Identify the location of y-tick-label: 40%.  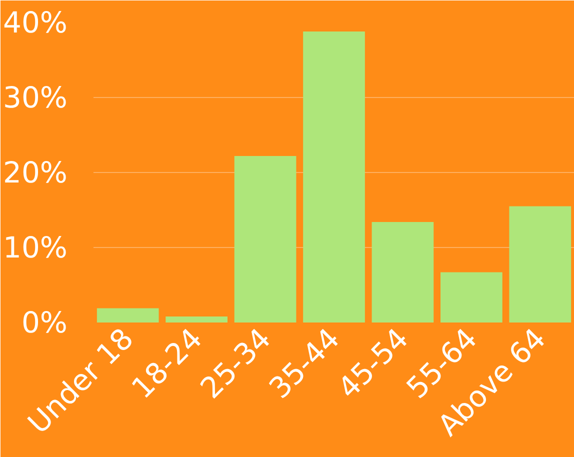
(35, 23).